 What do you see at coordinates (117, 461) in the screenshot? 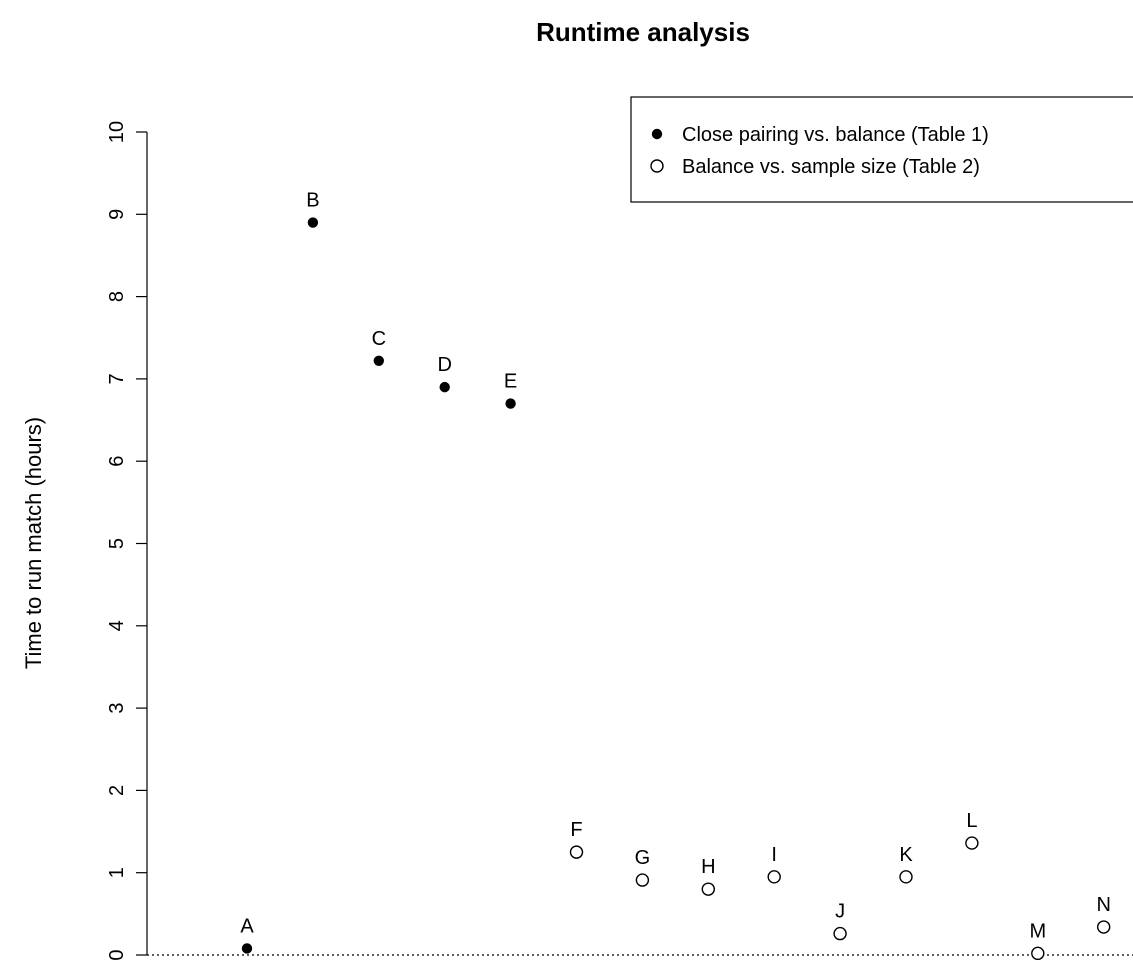
I see `y-tick-label: 6` at bounding box center [117, 461].